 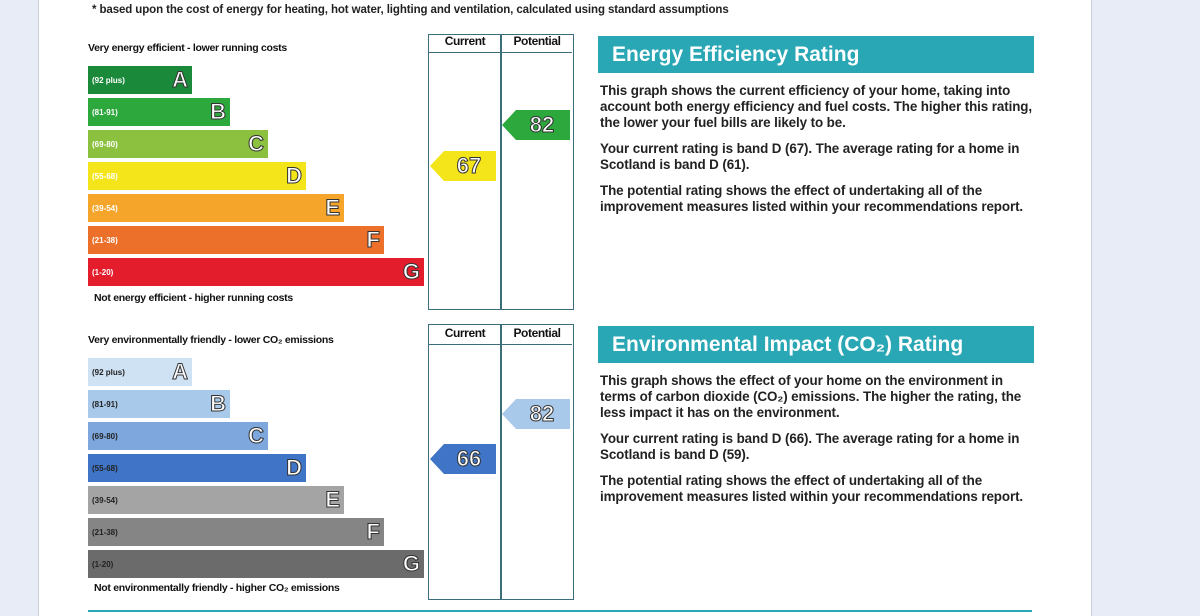 What do you see at coordinates (236, 532) in the screenshot?
I see `environment-band-f: (21-38) F` at bounding box center [236, 532].